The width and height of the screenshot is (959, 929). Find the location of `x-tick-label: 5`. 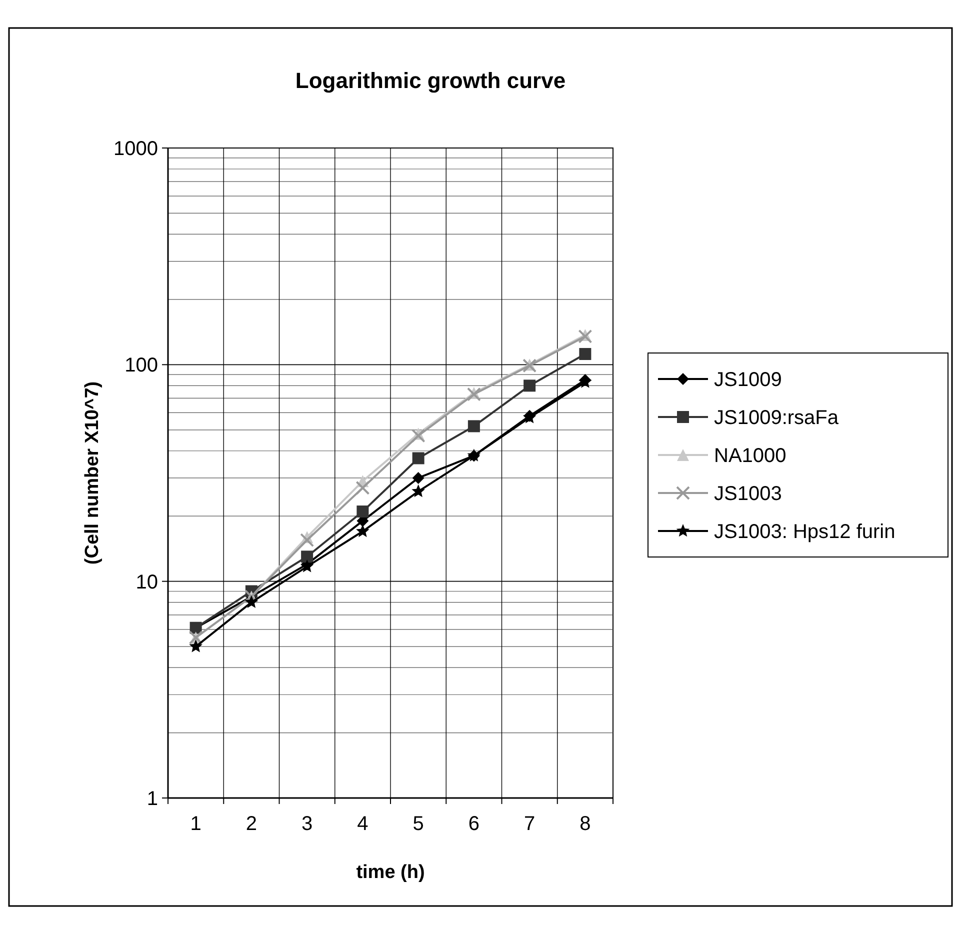

x-tick-label: 5 is located at coordinates (418, 824).